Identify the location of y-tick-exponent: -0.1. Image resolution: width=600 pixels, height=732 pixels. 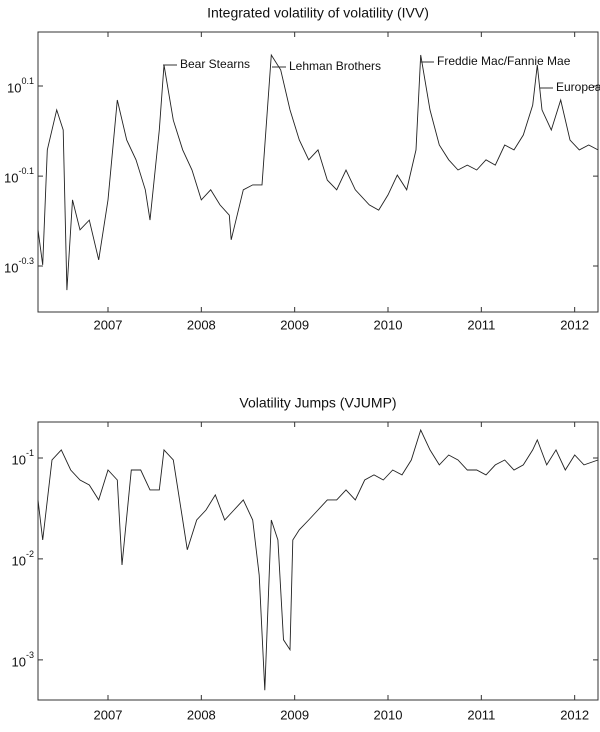
(26, 171).